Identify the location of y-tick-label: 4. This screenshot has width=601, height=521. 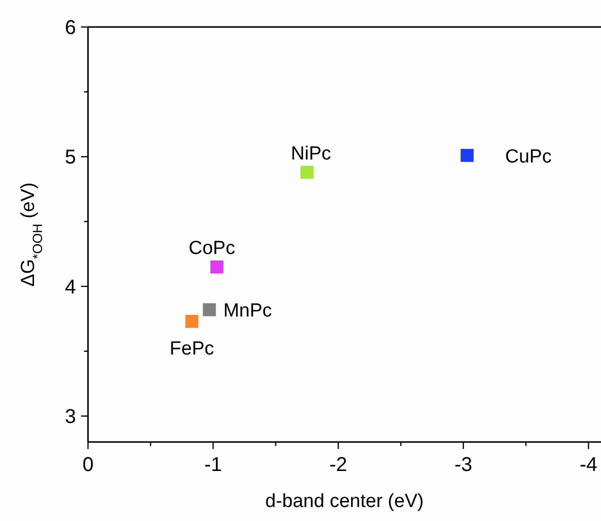
(70, 287).